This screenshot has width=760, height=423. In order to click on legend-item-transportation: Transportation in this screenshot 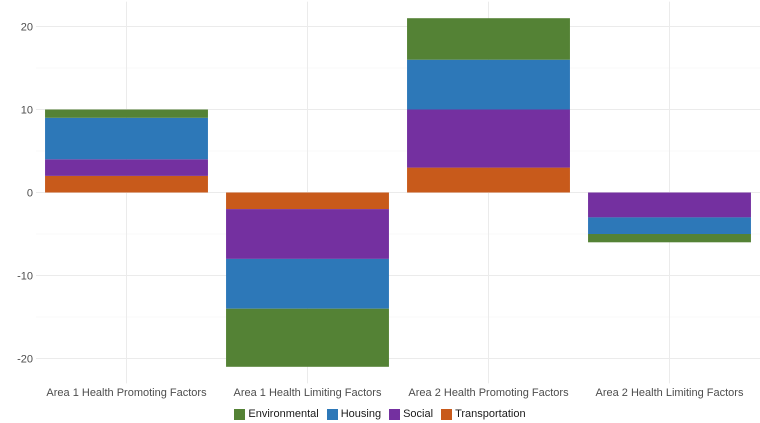, I will do `click(483, 414)`.